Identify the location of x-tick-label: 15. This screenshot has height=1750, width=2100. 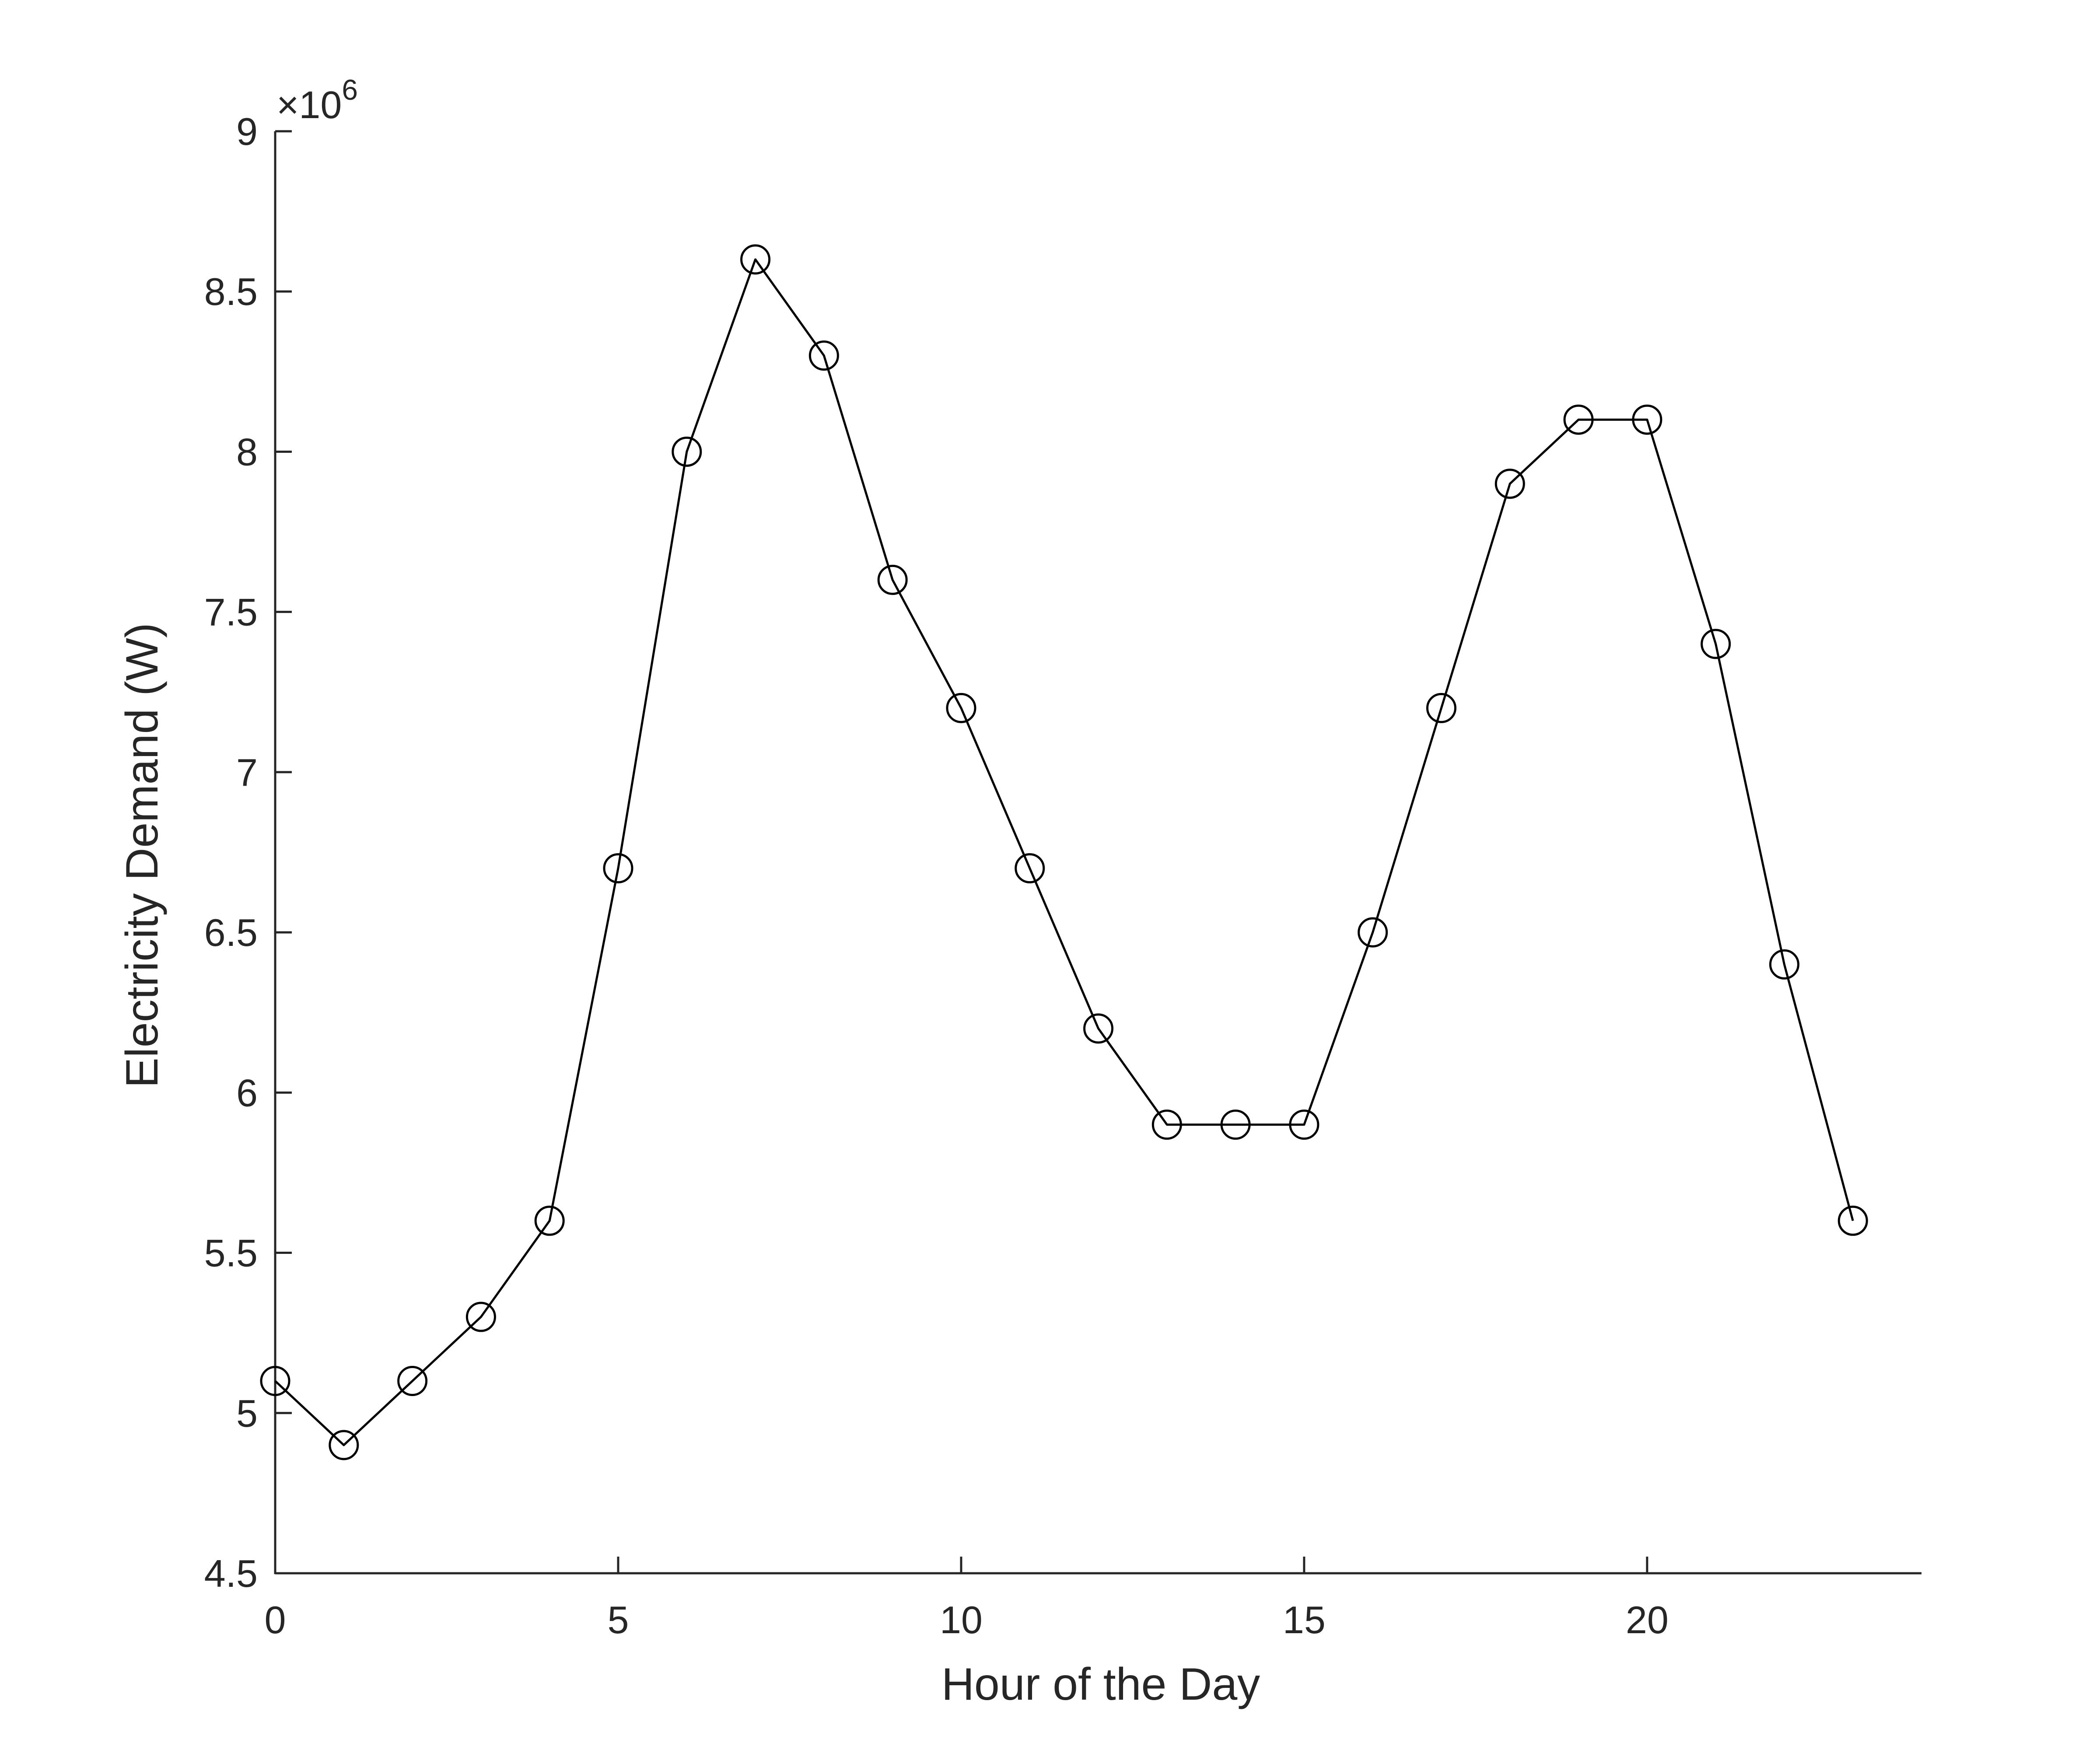
(1304, 1620).